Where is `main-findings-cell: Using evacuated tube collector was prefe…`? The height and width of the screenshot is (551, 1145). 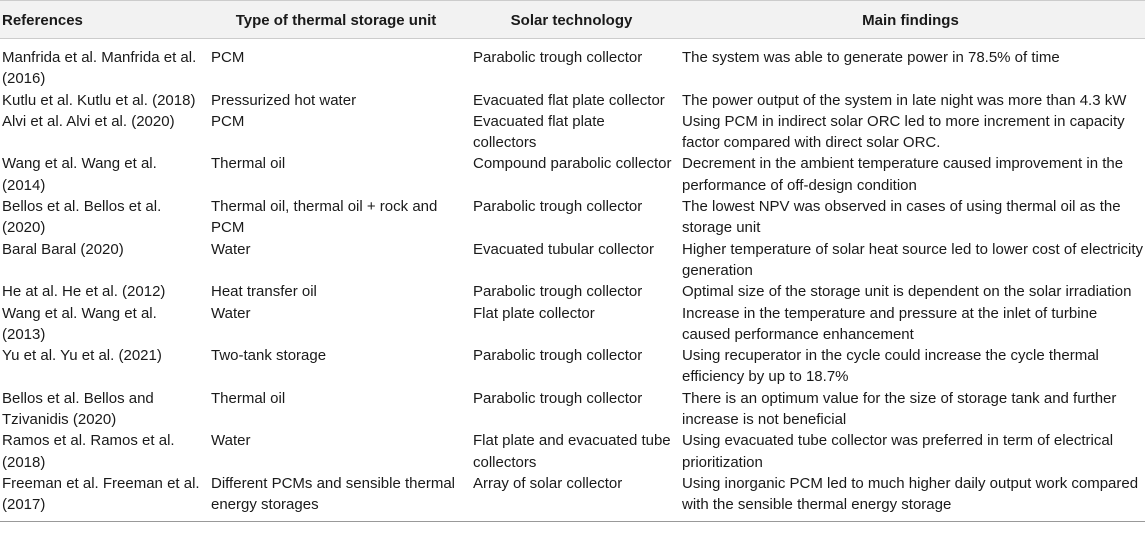 main-findings-cell: Using evacuated tube collector was prefe… is located at coordinates (898, 451).